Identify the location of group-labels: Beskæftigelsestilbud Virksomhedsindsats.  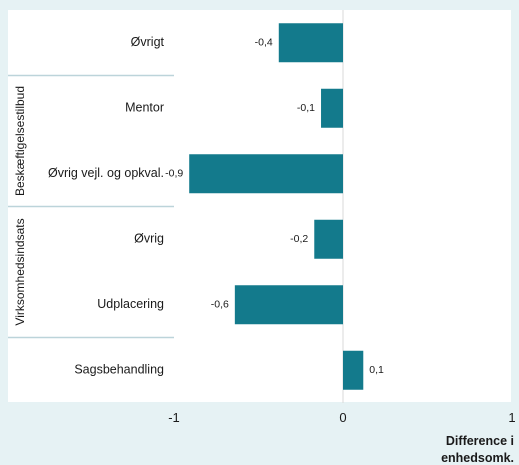
(20, 206).